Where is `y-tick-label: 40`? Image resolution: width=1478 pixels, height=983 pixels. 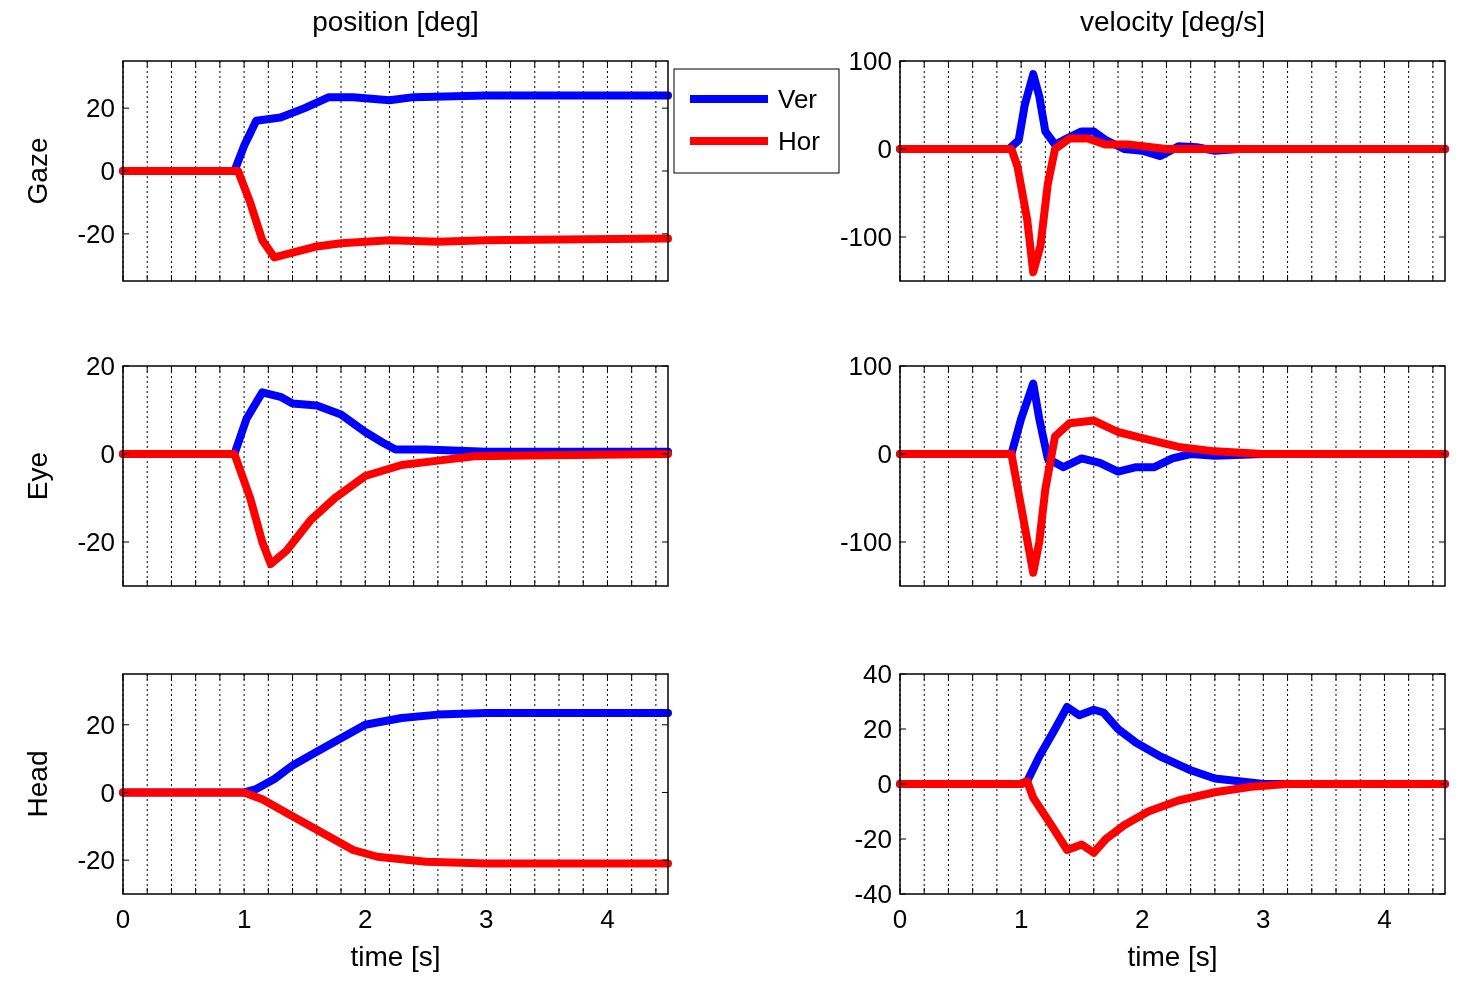
y-tick-label: 40 is located at coordinates (877, 674).